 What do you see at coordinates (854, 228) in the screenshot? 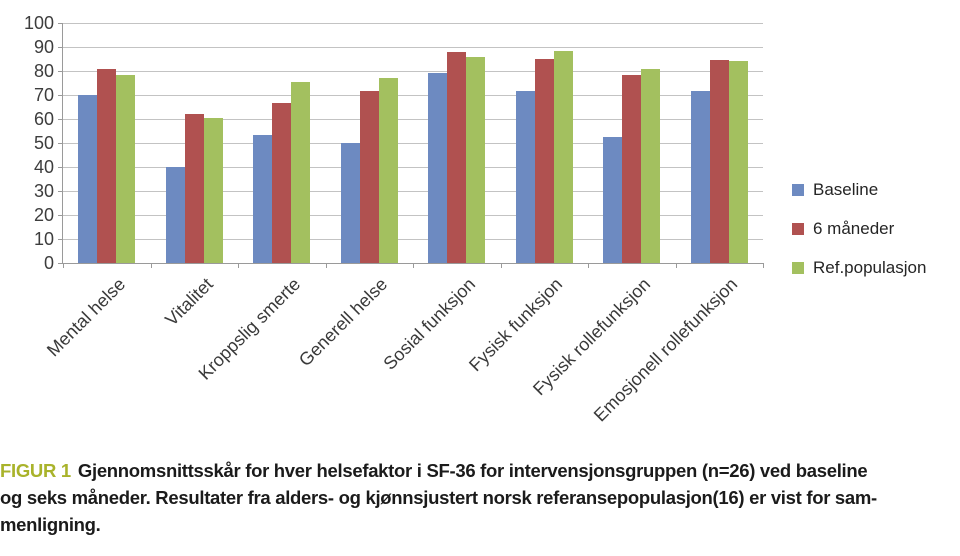
I see `legend-label: 6 måneder` at bounding box center [854, 228].